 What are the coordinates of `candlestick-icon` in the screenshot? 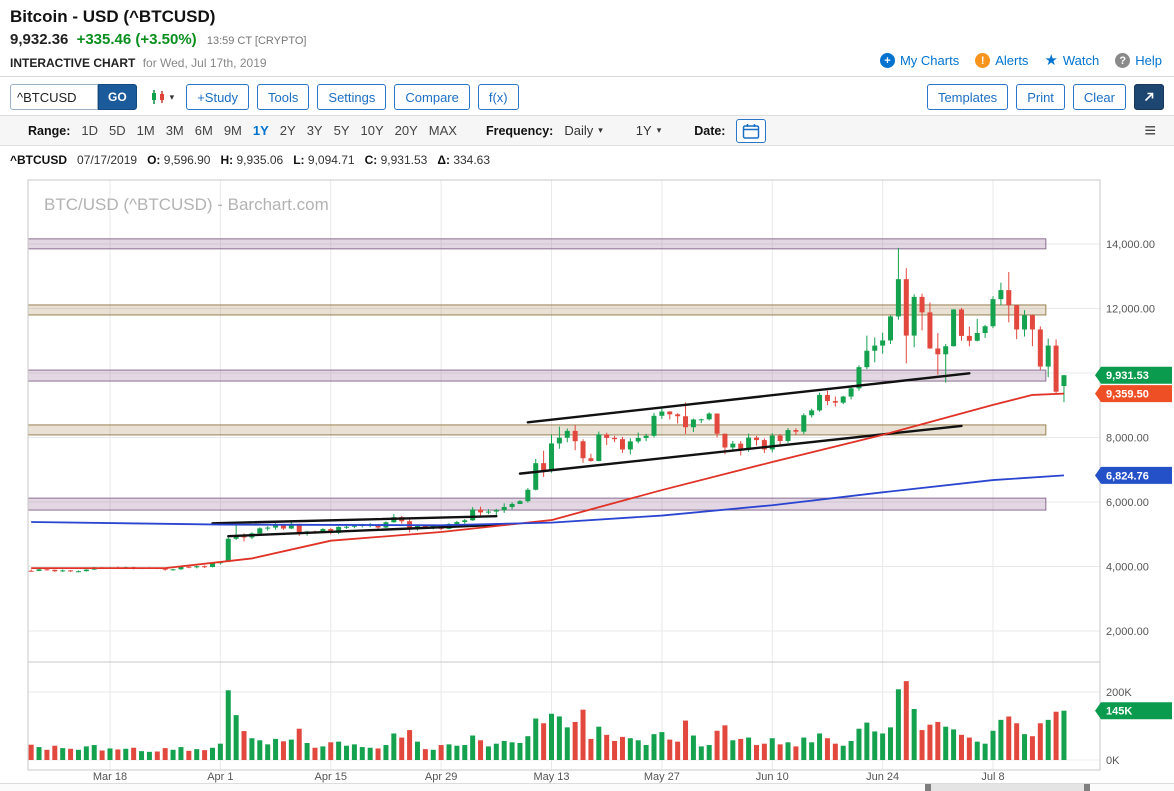 It's located at (157, 97).